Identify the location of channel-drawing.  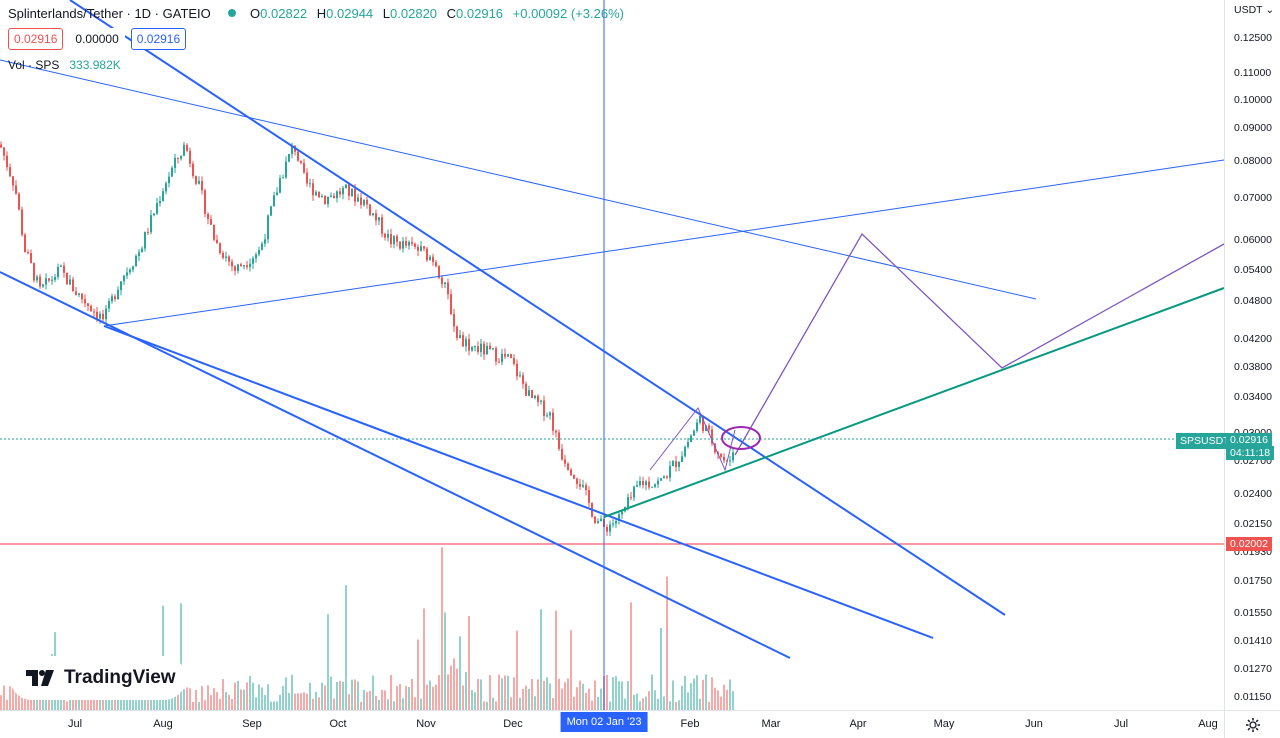
(692, 439).